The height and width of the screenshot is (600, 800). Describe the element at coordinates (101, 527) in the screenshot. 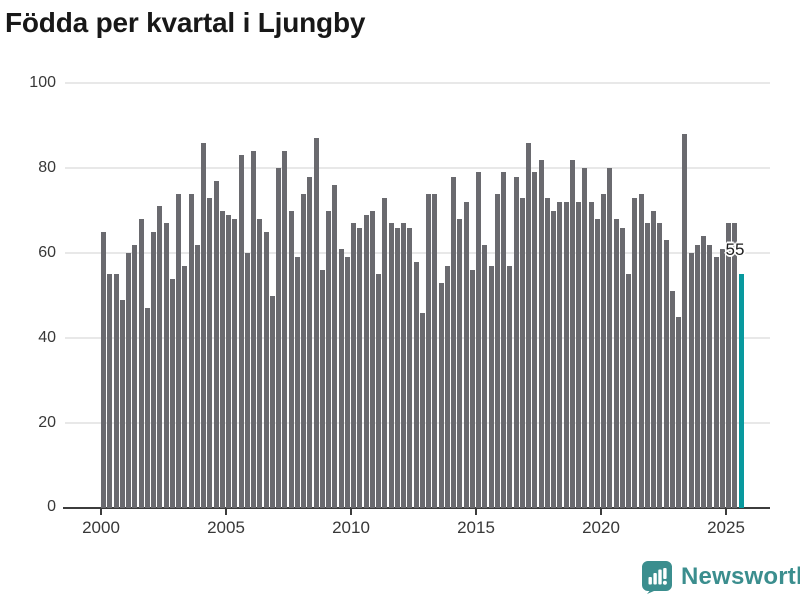

I see `x-tick-label: 2000` at that location.